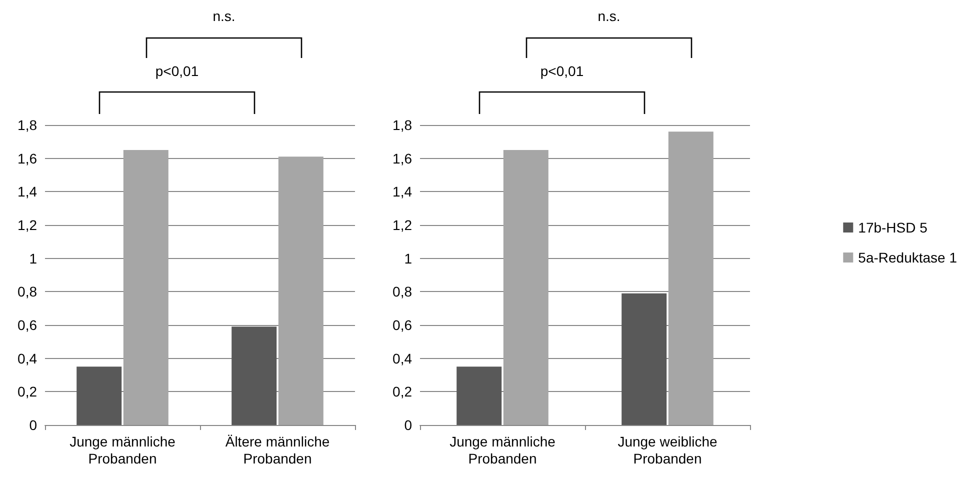 Image resolution: width=972 pixels, height=485 pixels. Describe the element at coordinates (908, 258) in the screenshot. I see `legend-label: 5a-Reduktase 1` at that location.